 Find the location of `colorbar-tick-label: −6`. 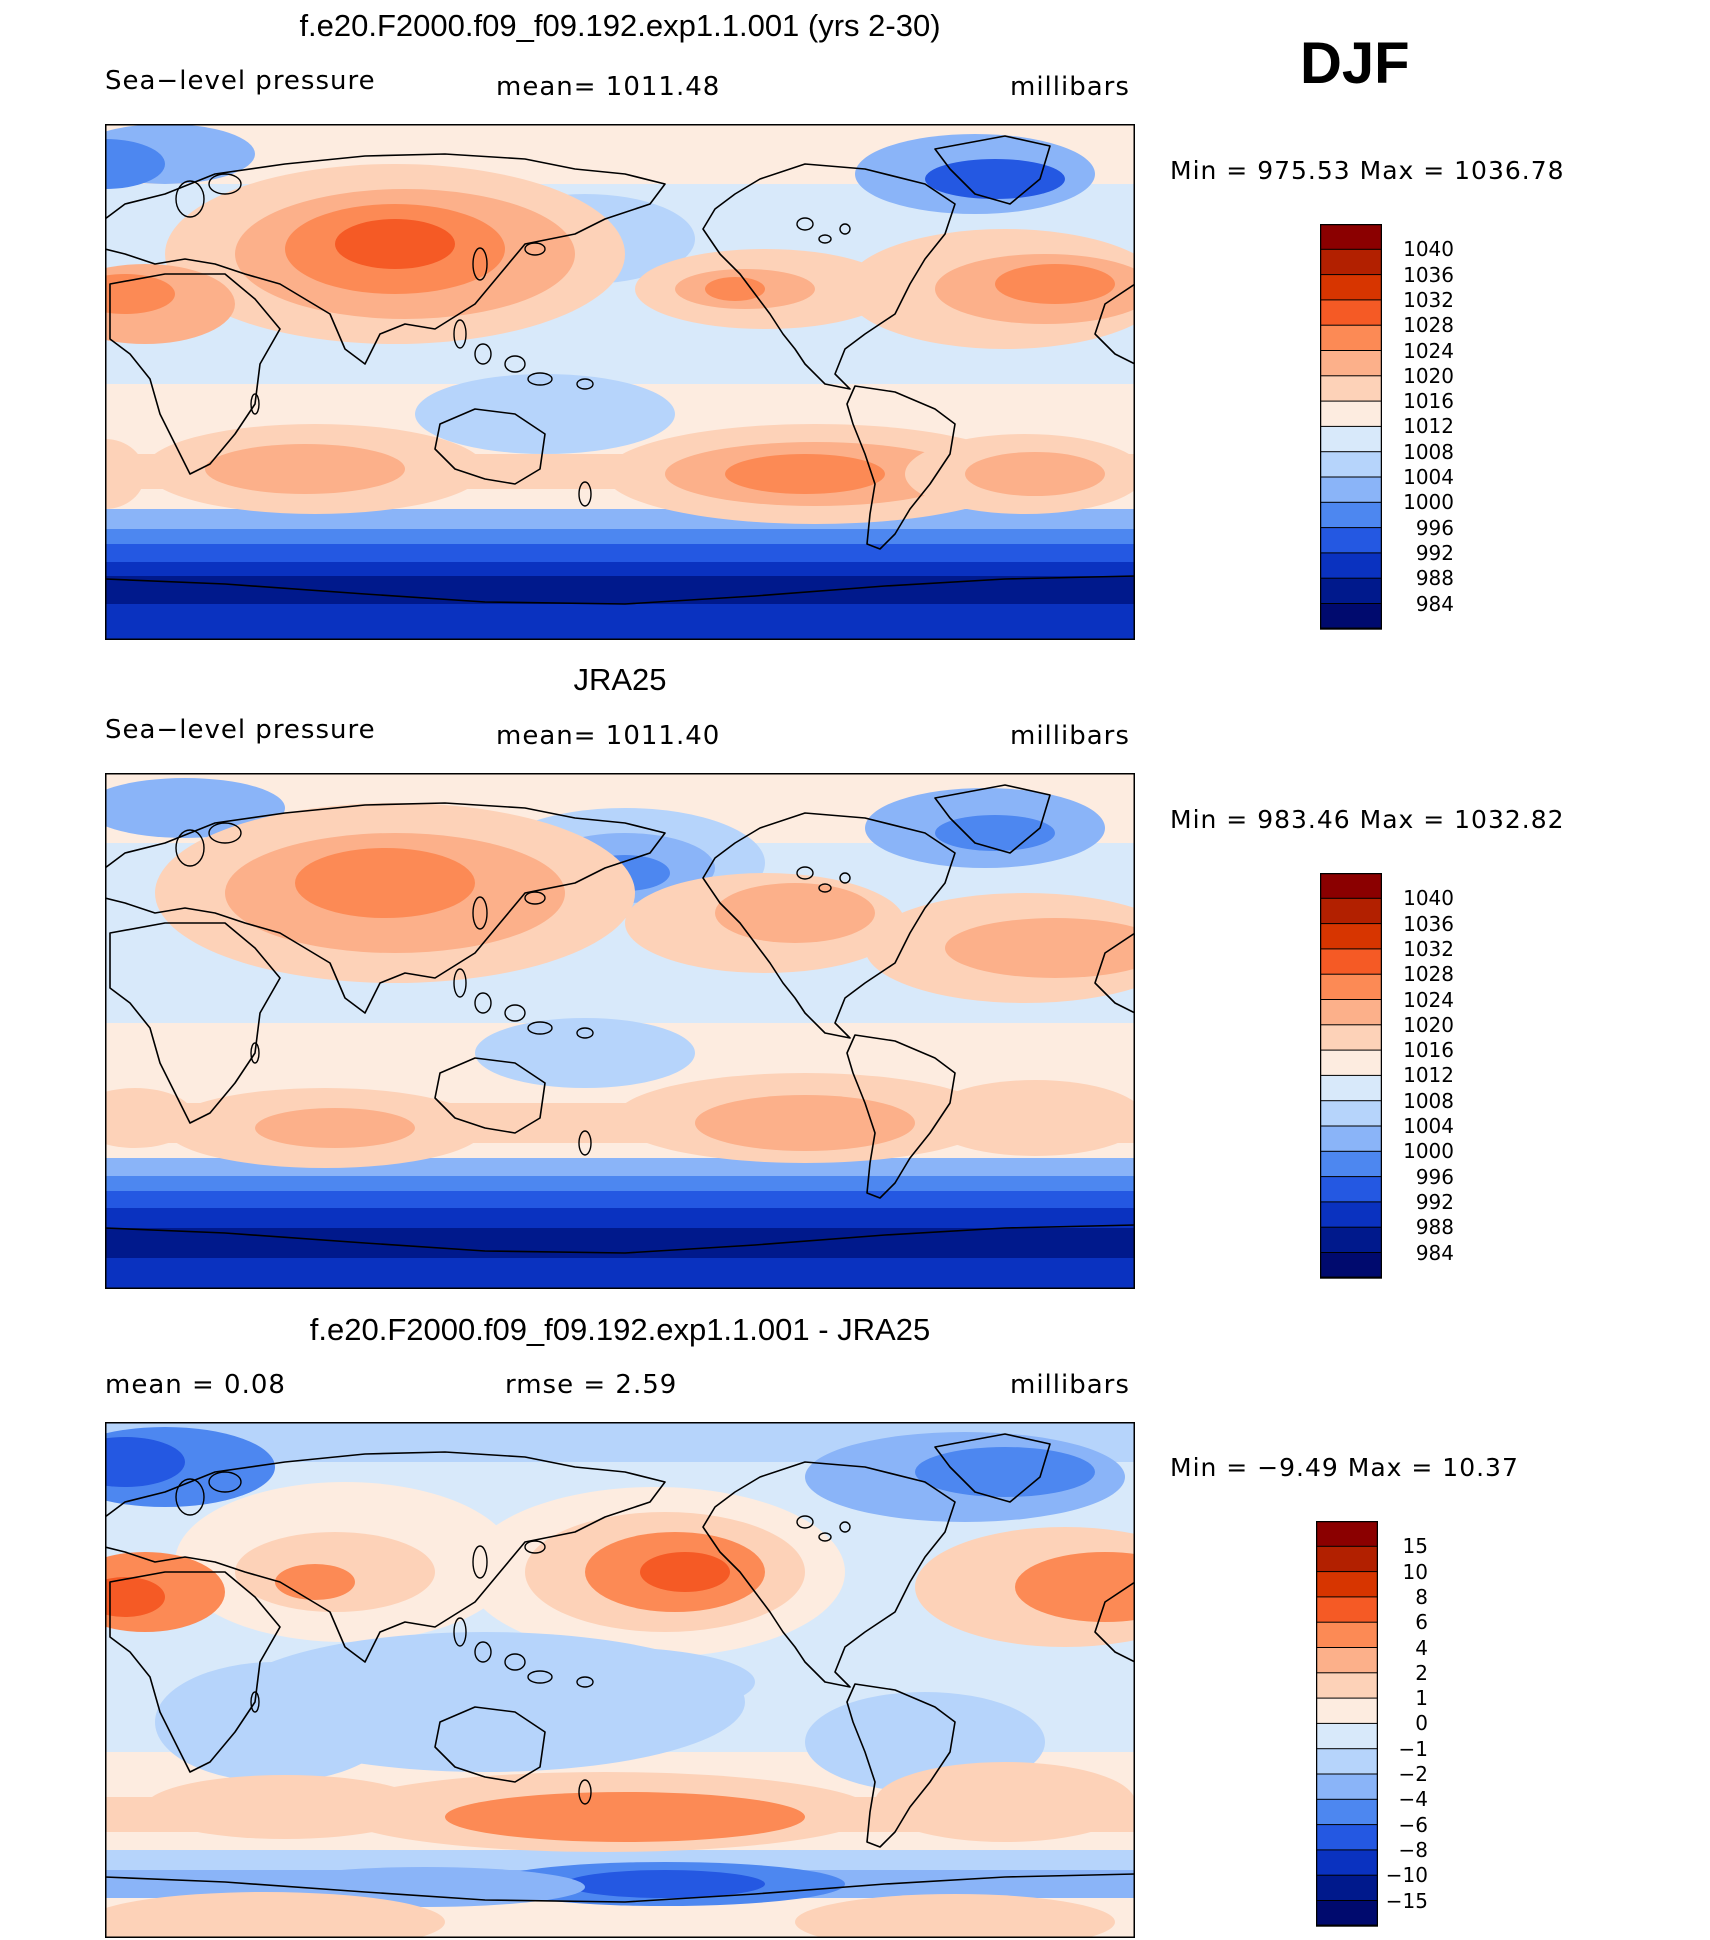

colorbar-tick-label: −6 is located at coordinates (1413, 1824).